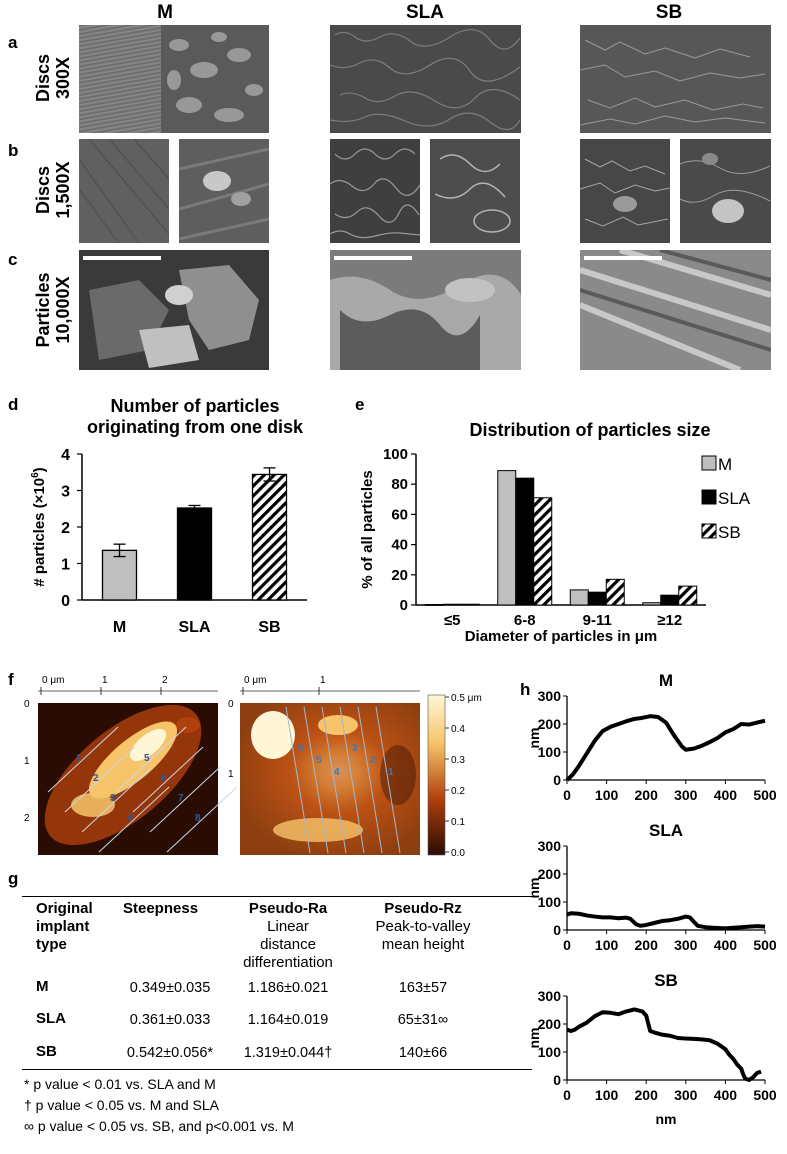  Describe the element at coordinates (27, 704) in the screenshot. I see `afm-left-axis-side-label: 0` at that location.